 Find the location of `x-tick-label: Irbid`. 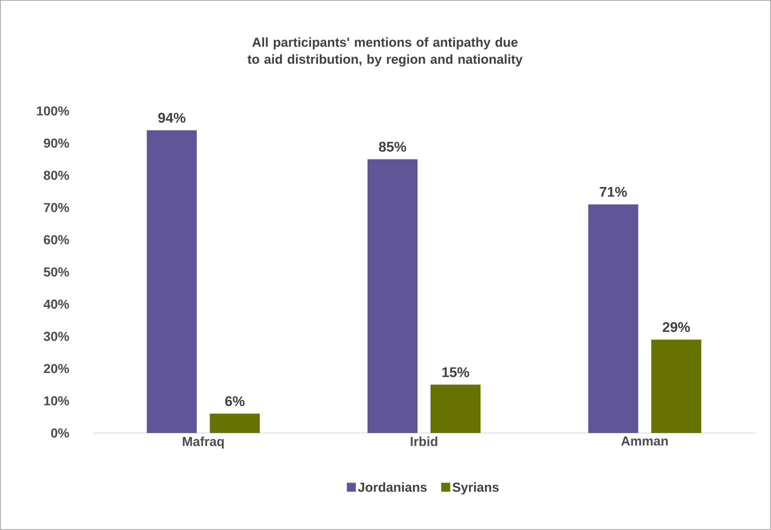

x-tick-label: Irbid is located at coordinates (424, 441).